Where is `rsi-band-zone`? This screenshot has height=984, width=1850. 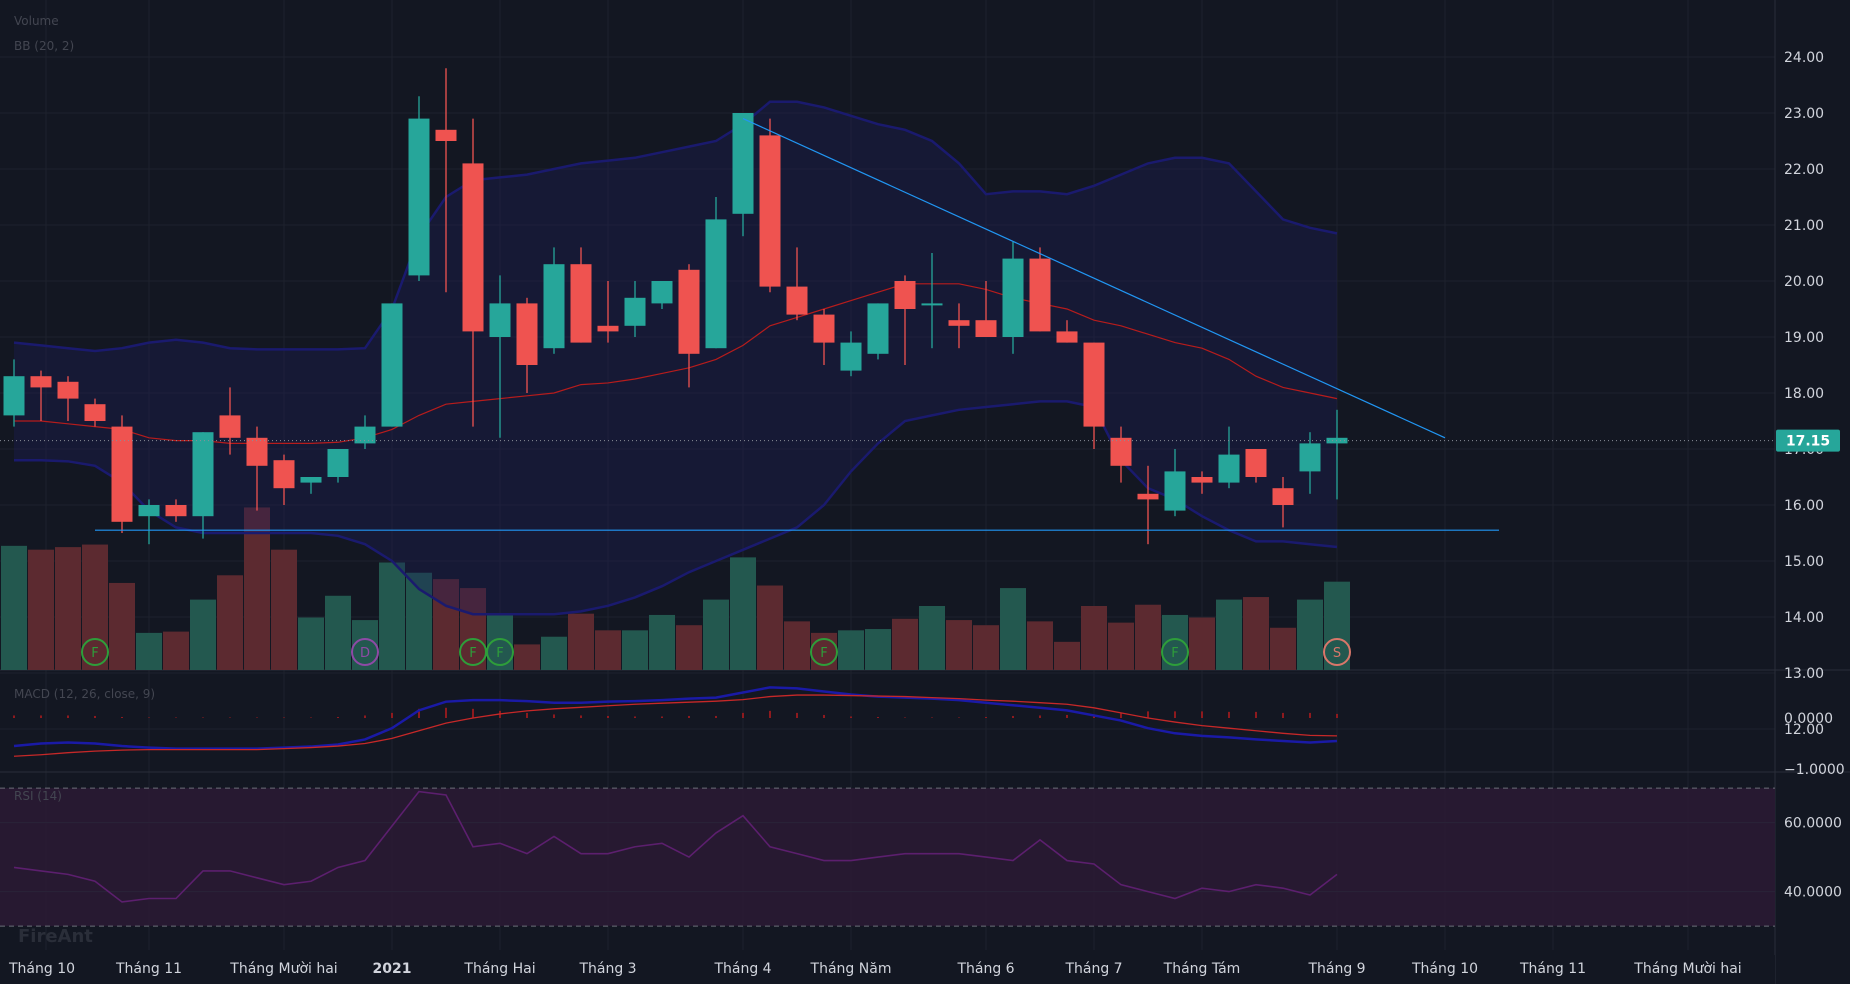
rsi-band-zone is located at coordinates (887, 857).